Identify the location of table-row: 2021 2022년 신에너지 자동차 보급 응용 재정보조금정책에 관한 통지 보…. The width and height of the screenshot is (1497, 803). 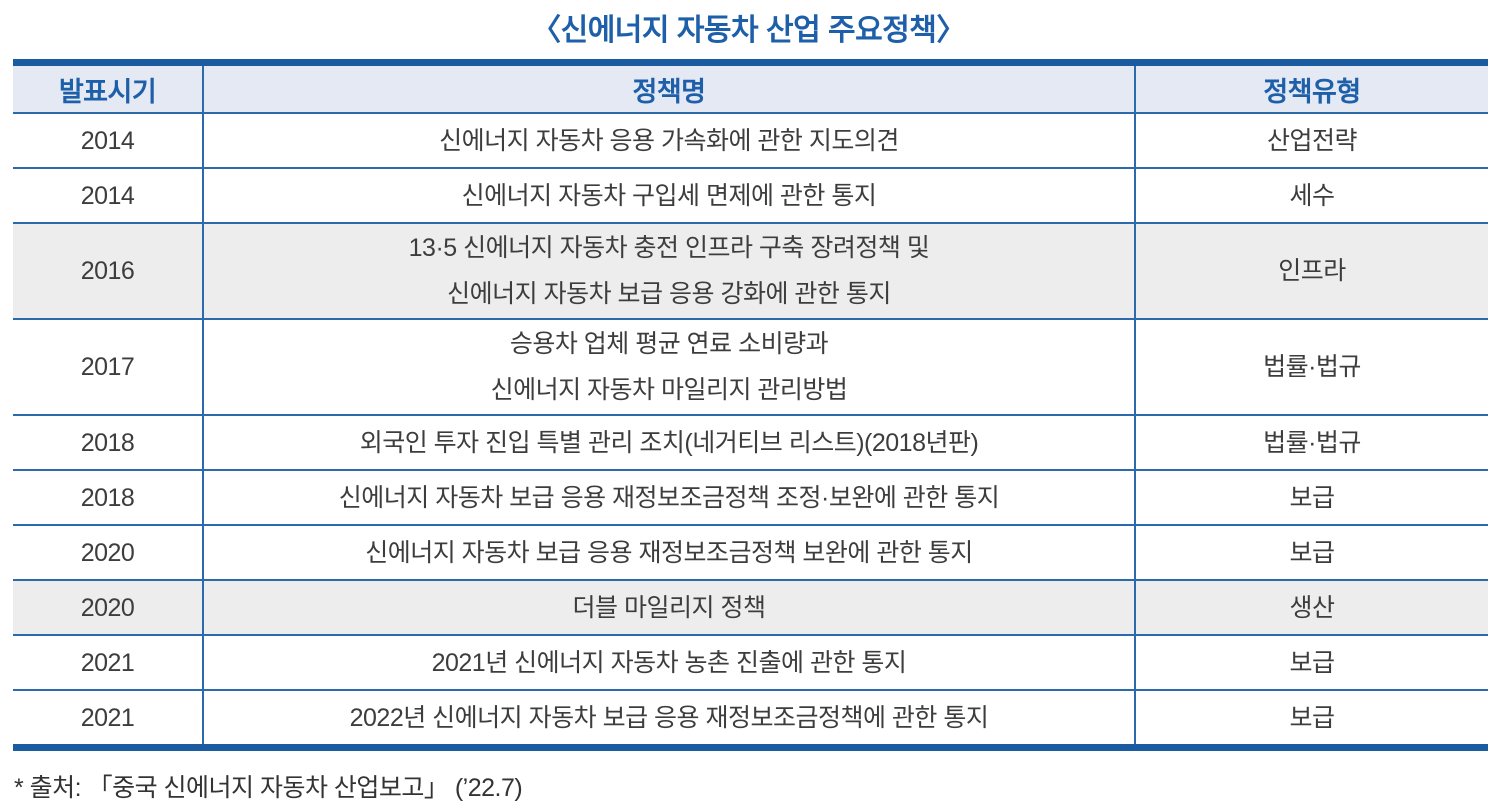
(750, 719).